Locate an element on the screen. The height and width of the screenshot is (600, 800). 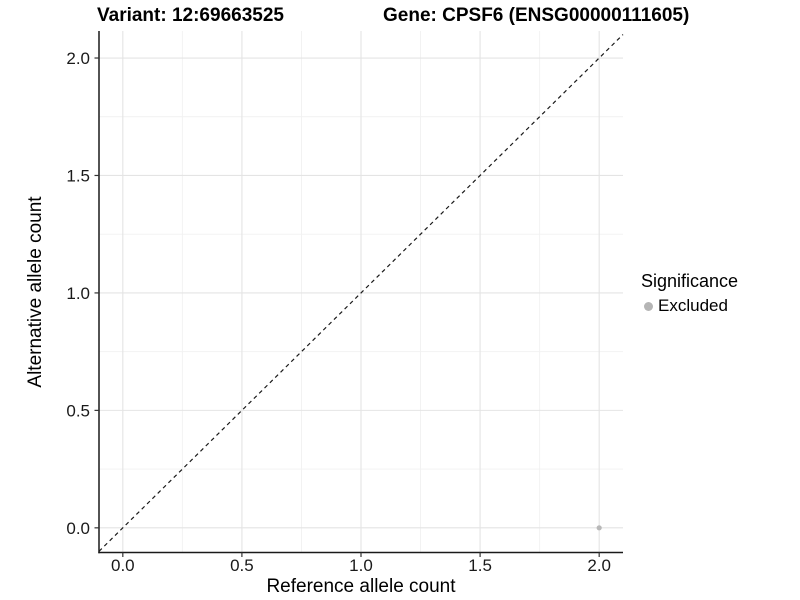
y-tick-label: 2.0 is located at coordinates (78, 58).